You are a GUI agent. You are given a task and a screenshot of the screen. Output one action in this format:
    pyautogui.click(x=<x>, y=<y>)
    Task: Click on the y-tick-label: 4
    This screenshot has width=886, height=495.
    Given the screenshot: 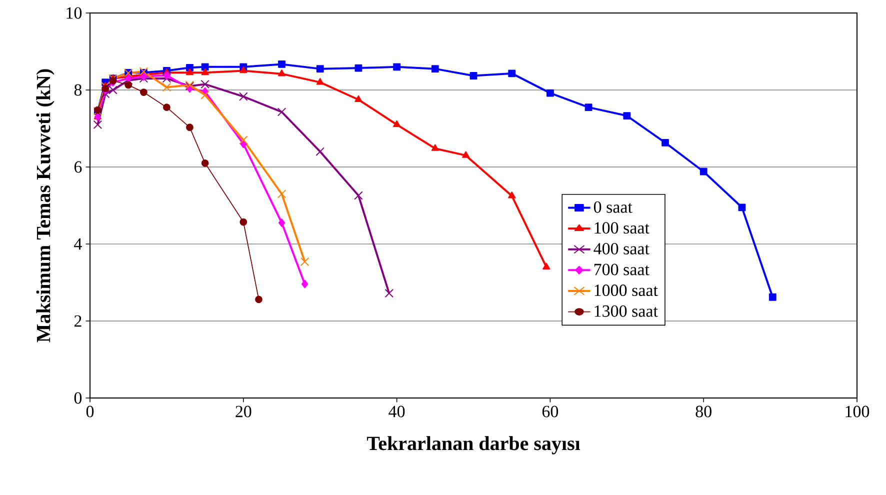 What is the action you would take?
    pyautogui.click(x=78, y=244)
    